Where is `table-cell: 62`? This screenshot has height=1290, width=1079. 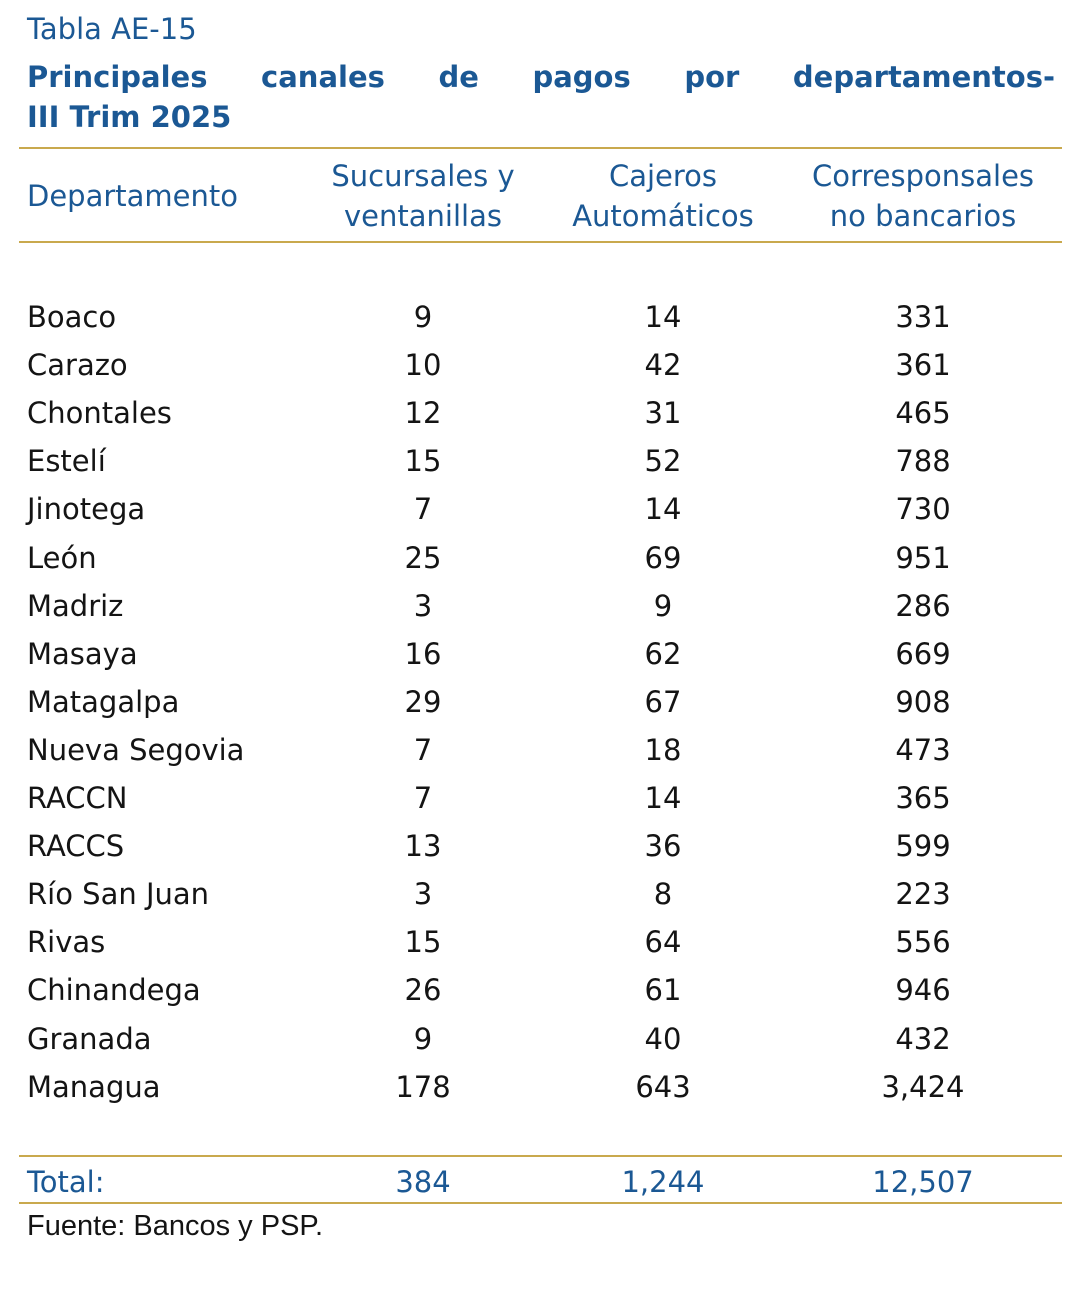
table-cell: 62 is located at coordinates (663, 653).